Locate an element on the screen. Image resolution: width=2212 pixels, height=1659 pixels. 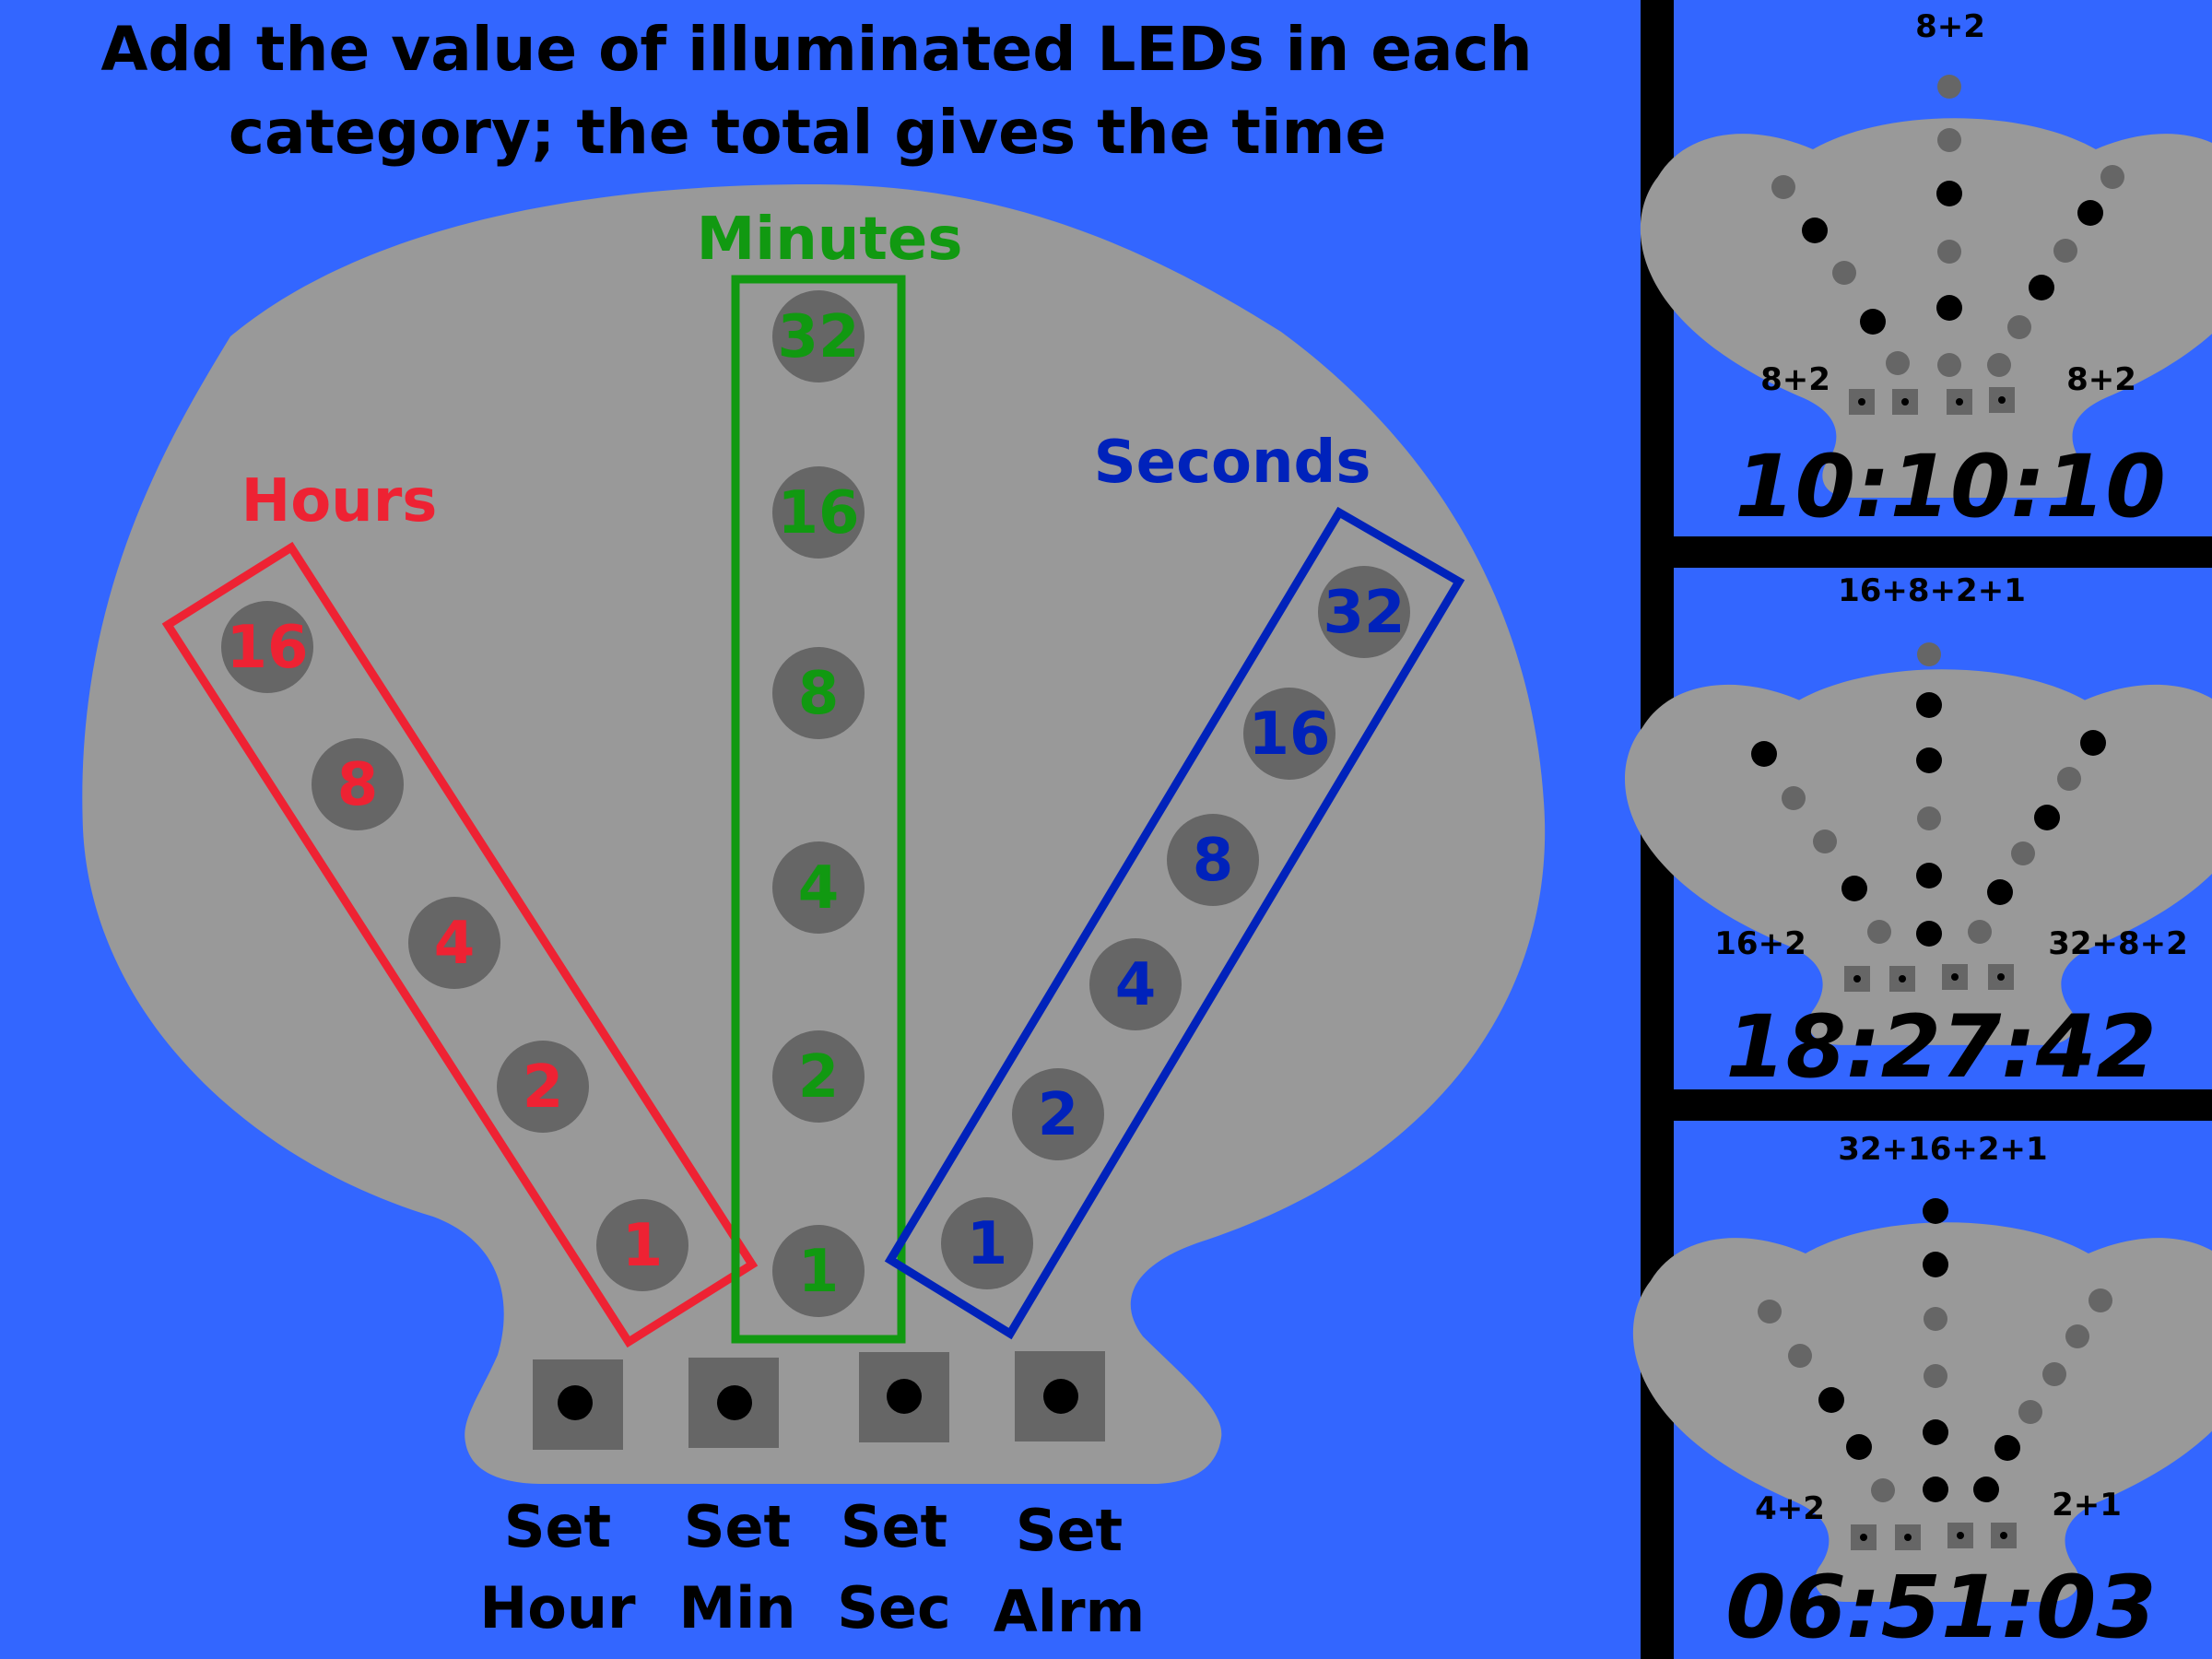
minutes-led: 32 is located at coordinates (818, 336).